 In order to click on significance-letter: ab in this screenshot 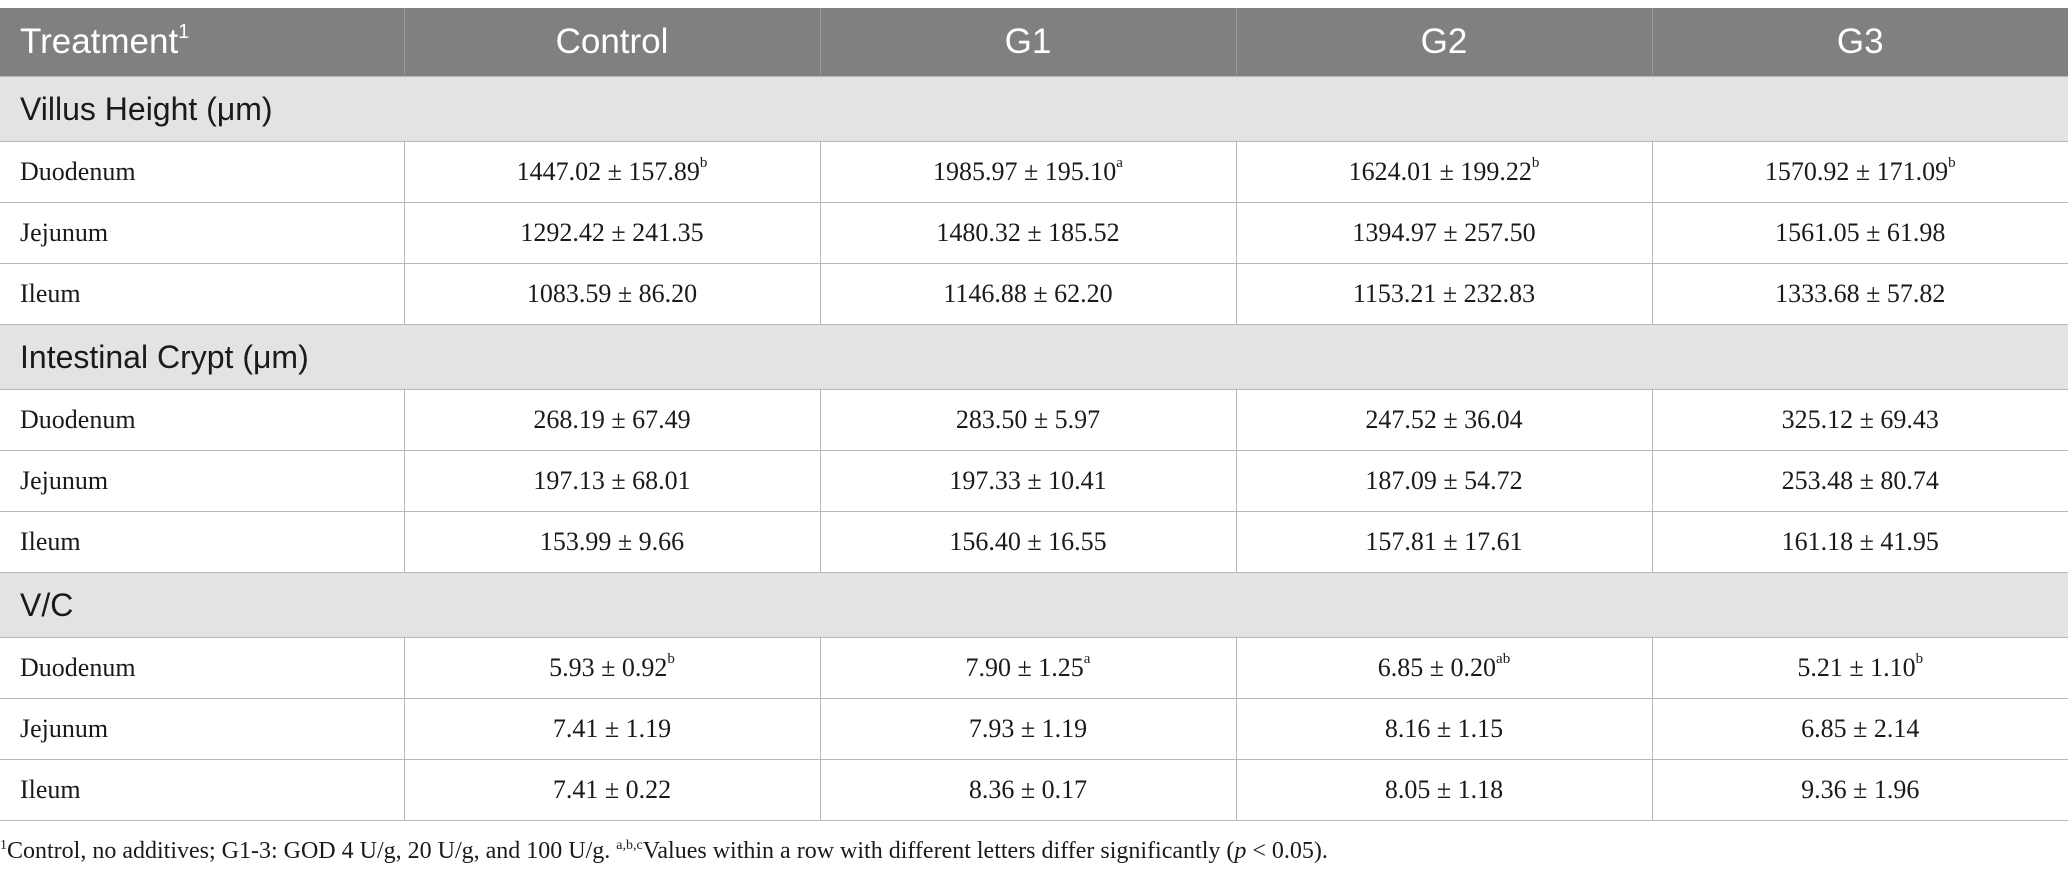, I will do `click(1503, 659)`.